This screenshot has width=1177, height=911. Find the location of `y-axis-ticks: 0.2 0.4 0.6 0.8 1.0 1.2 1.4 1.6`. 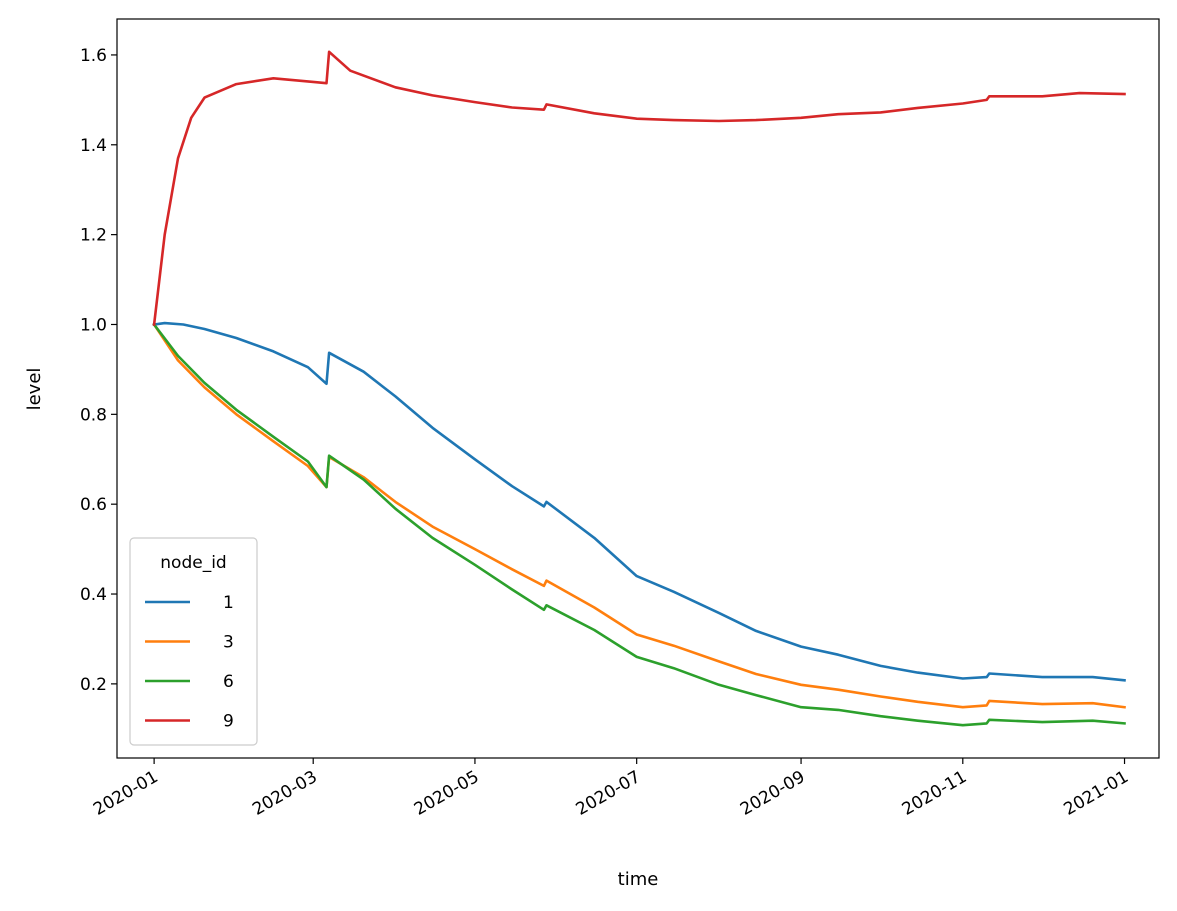

y-axis-ticks: 0.2 0.4 0.6 0.8 1.0 1.2 1.4 1.6 is located at coordinates (98, 370).